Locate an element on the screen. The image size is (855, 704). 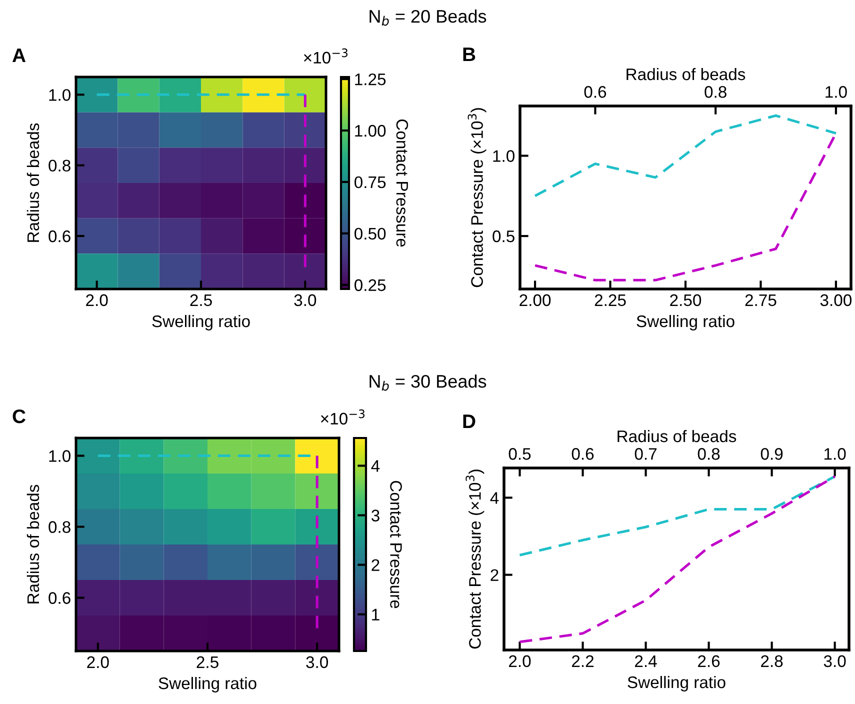
x-tick-label: 2.2 is located at coordinates (583, 661).